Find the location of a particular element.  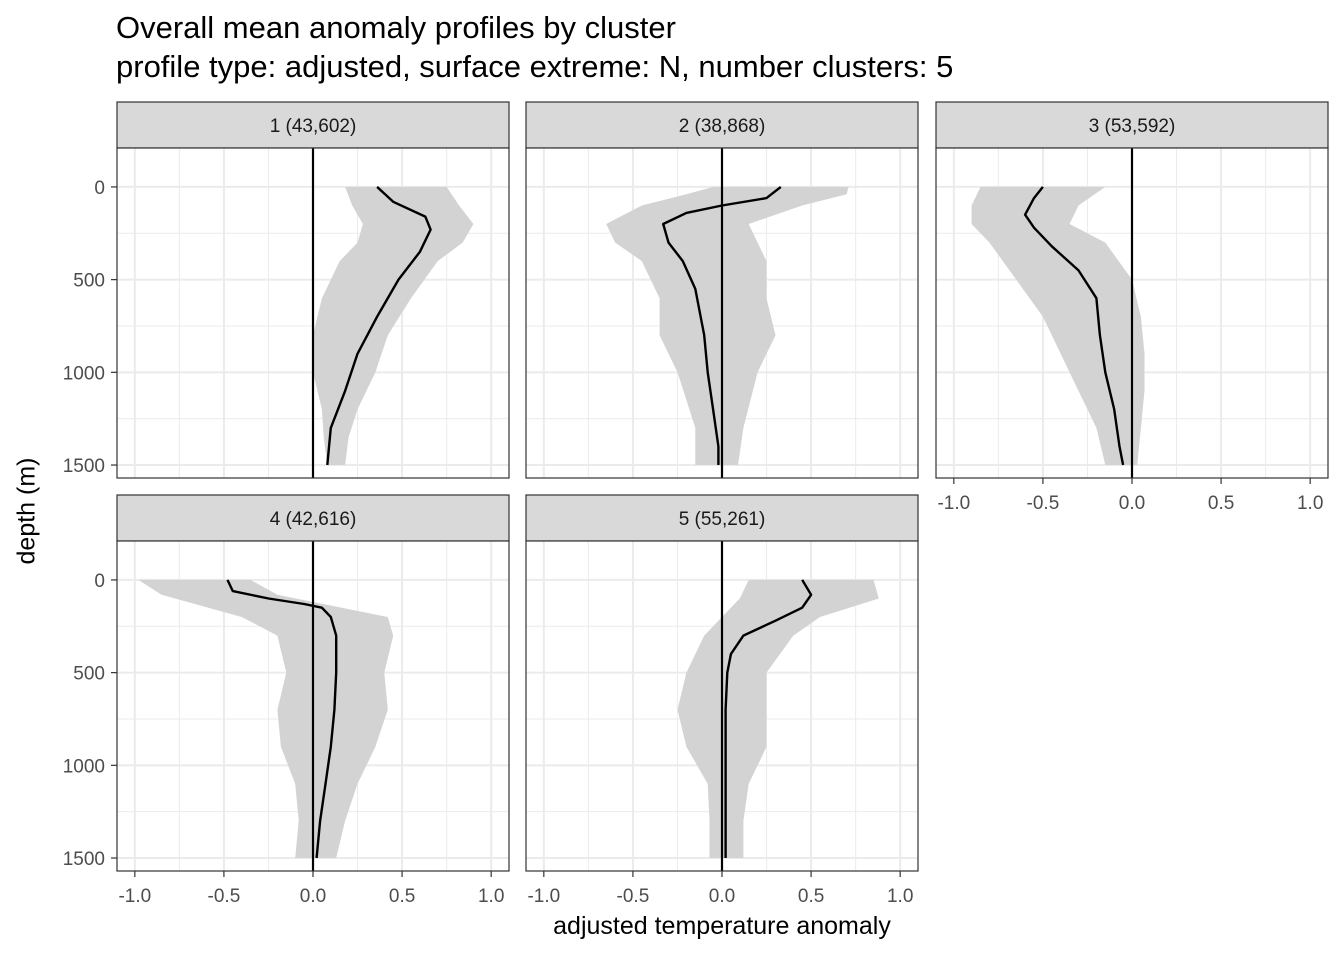

panel-4-ribbon is located at coordinates (266, 718).